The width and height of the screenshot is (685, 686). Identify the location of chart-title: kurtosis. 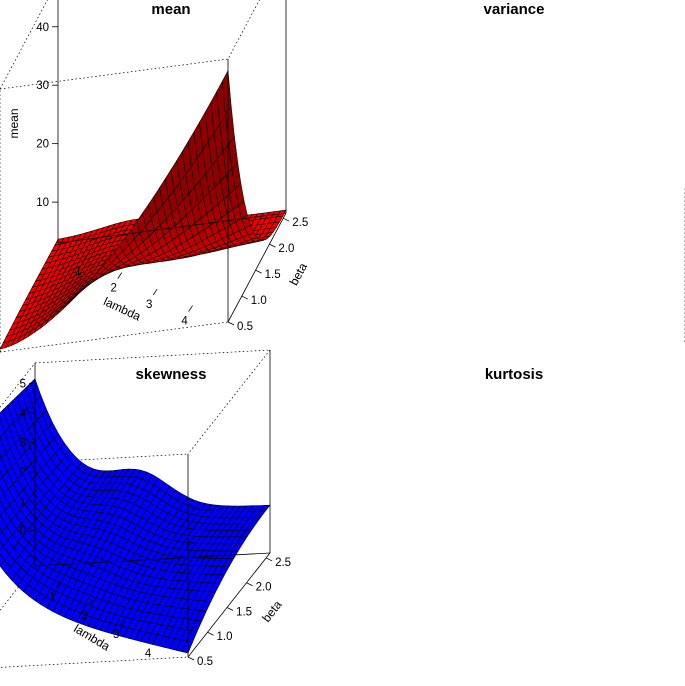
(514, 374).